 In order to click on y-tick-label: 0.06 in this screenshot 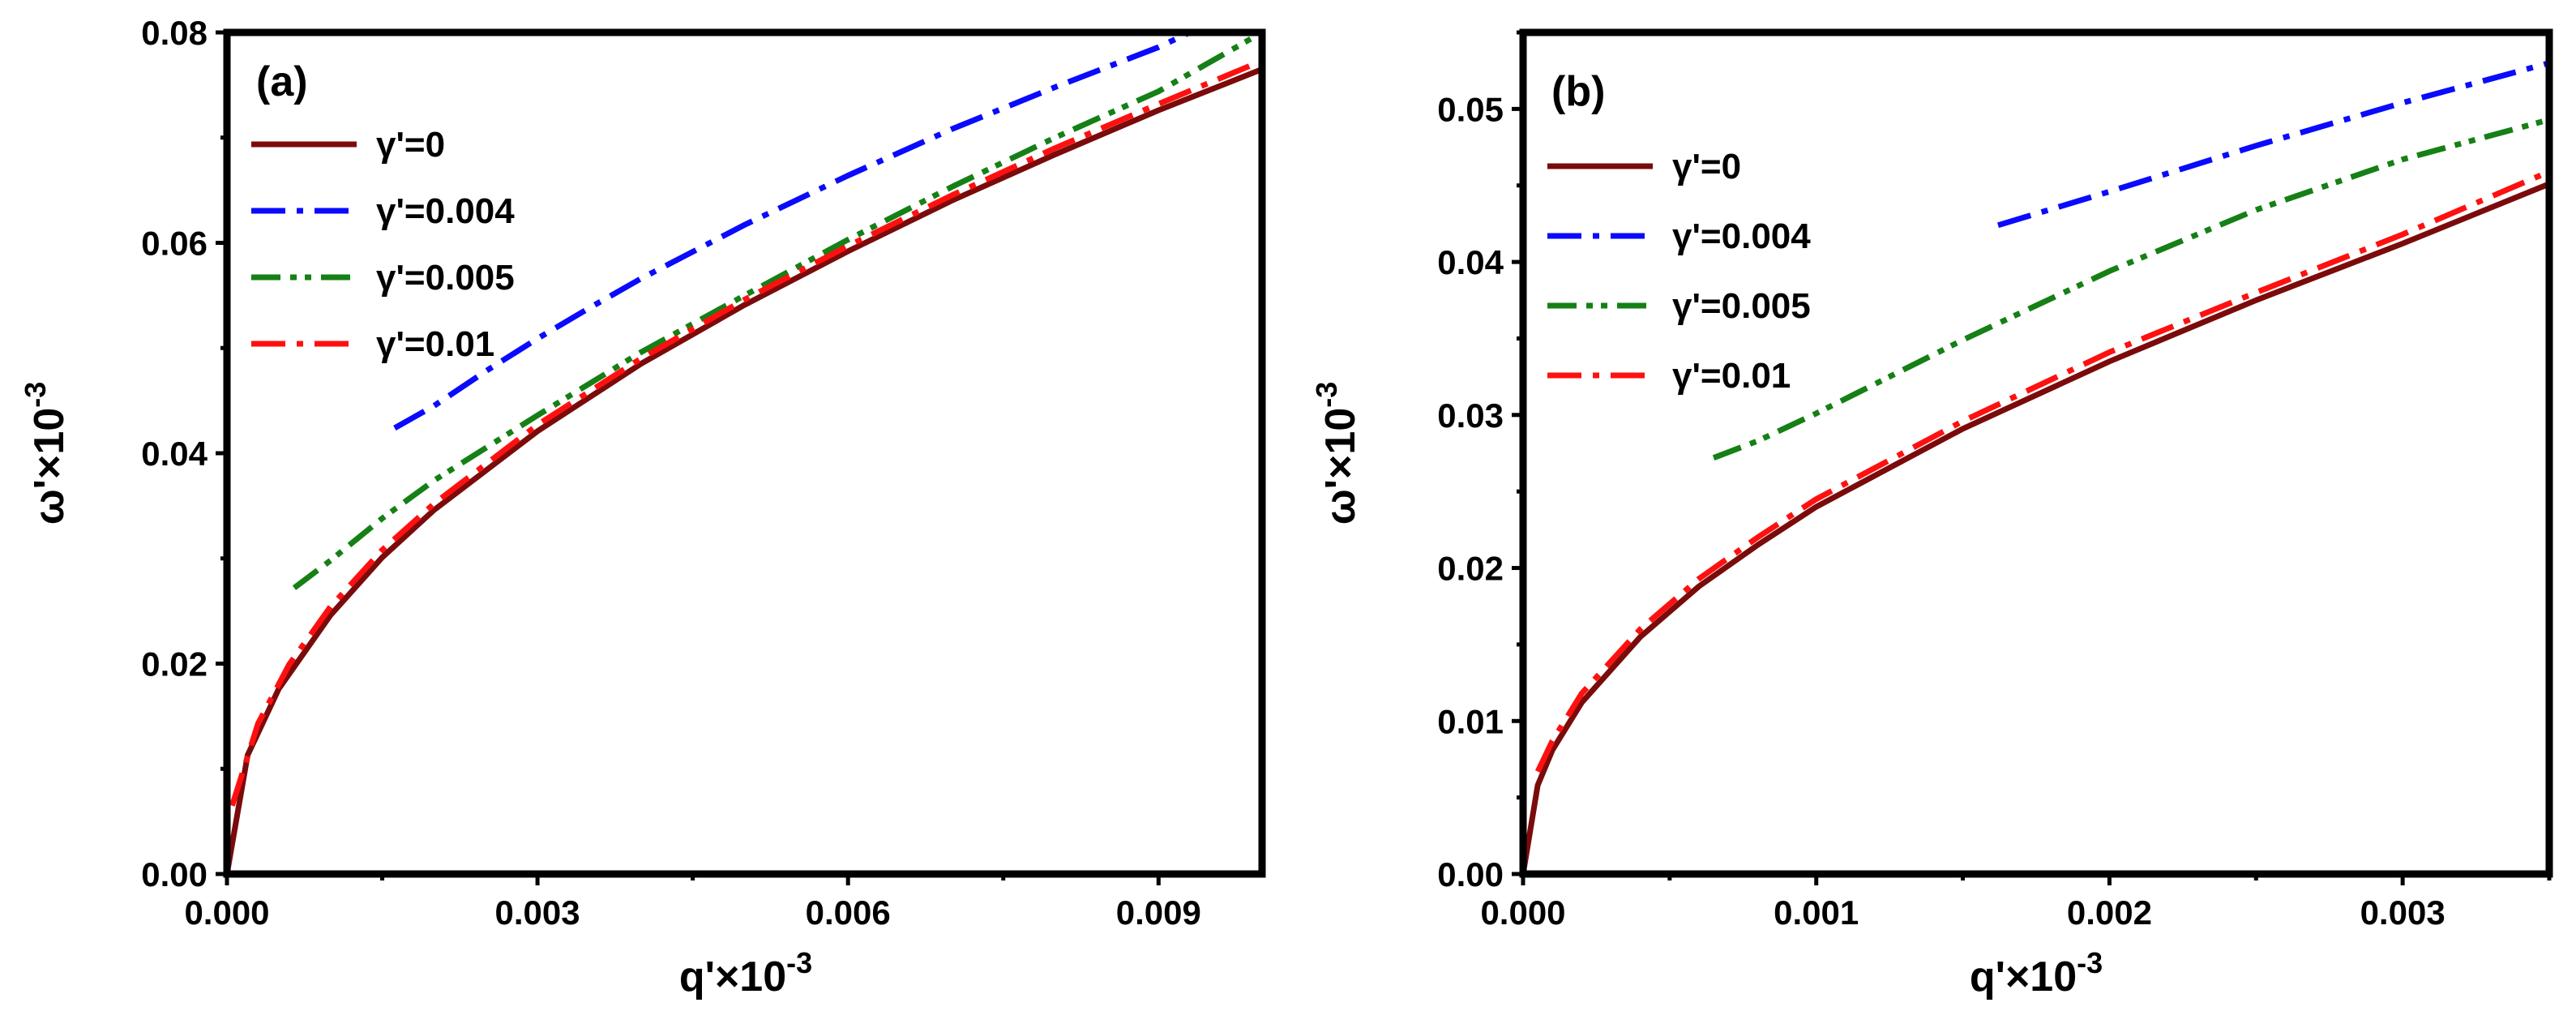, I will do `click(174, 244)`.